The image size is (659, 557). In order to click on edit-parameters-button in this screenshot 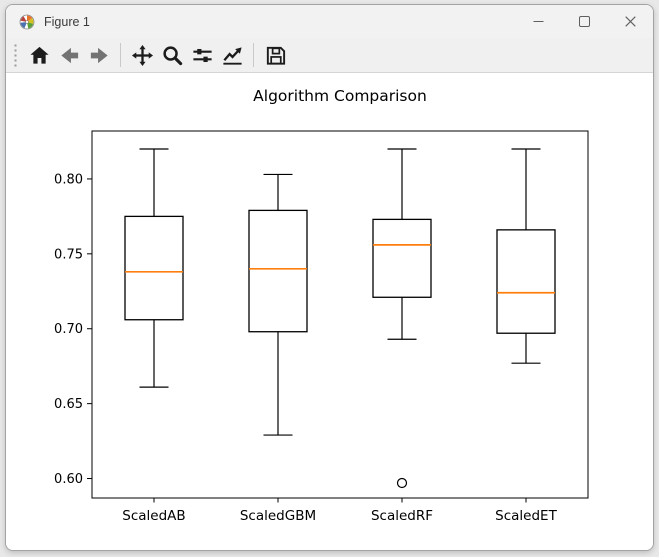, I will do `click(232, 55)`.